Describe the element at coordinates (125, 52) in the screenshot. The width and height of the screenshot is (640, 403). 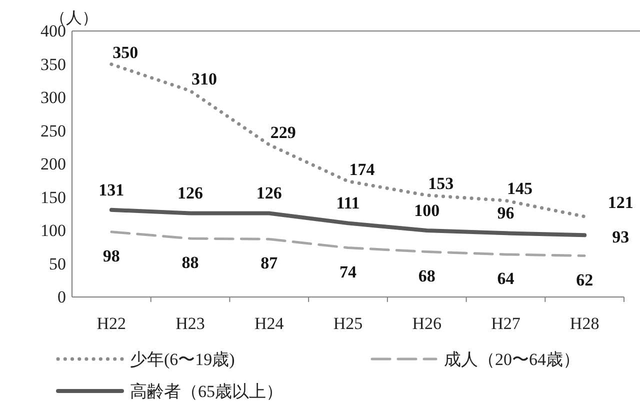
I see `data-label: 350` at that location.